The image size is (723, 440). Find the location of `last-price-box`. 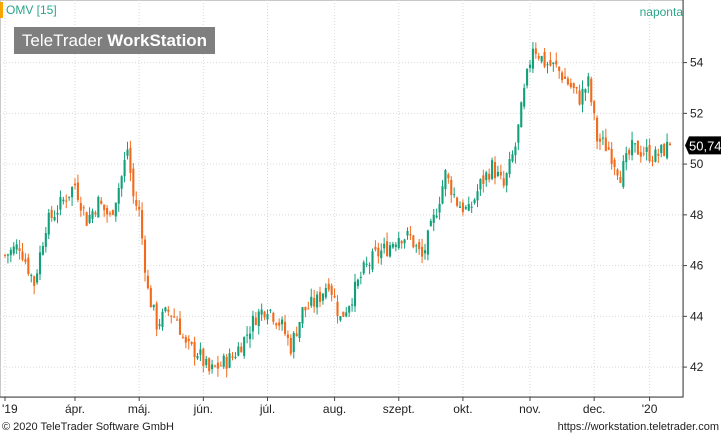

last-price-box is located at coordinates (703, 145).